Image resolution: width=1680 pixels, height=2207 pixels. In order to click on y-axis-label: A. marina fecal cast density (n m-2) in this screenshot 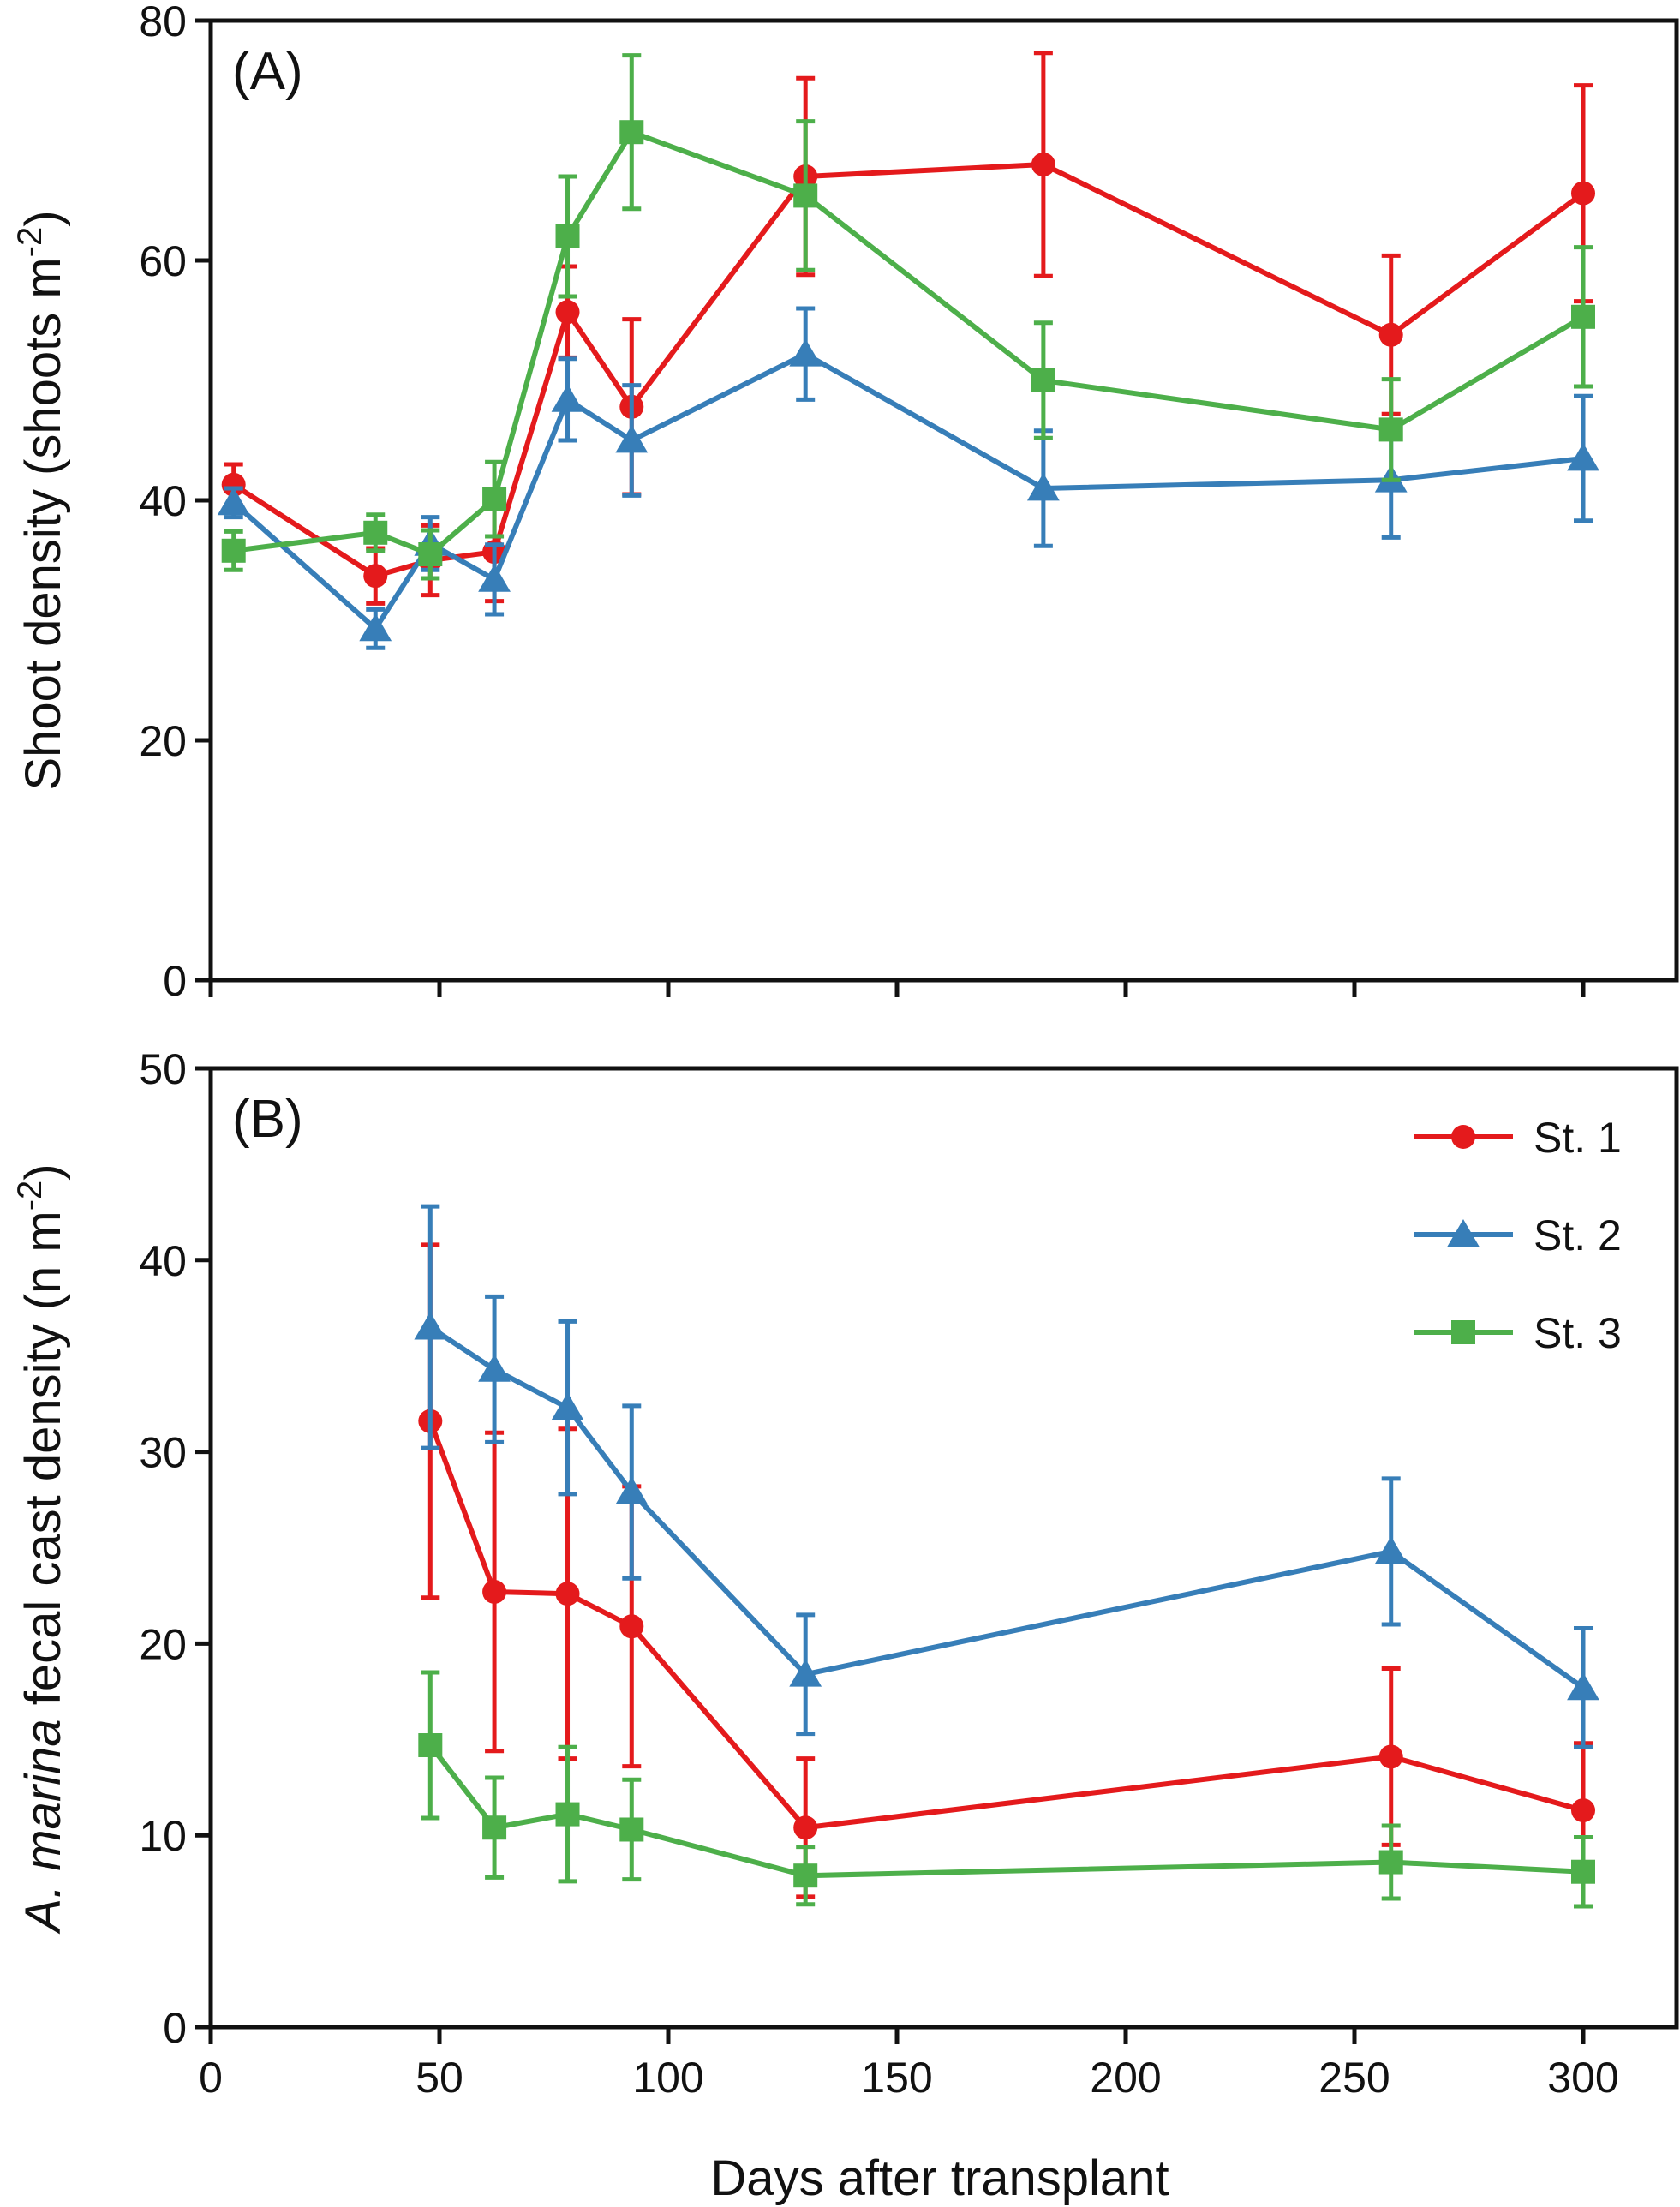, I will do `click(41, 1548)`.